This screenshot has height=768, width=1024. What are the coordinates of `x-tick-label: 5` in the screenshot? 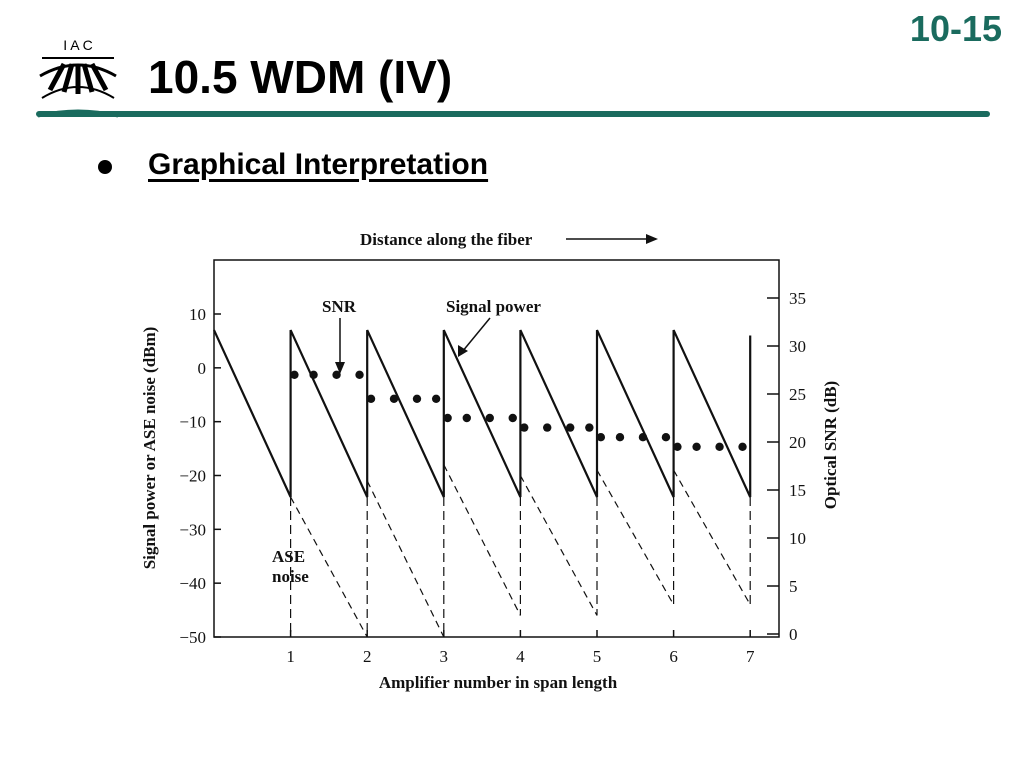 It's located at (597, 656).